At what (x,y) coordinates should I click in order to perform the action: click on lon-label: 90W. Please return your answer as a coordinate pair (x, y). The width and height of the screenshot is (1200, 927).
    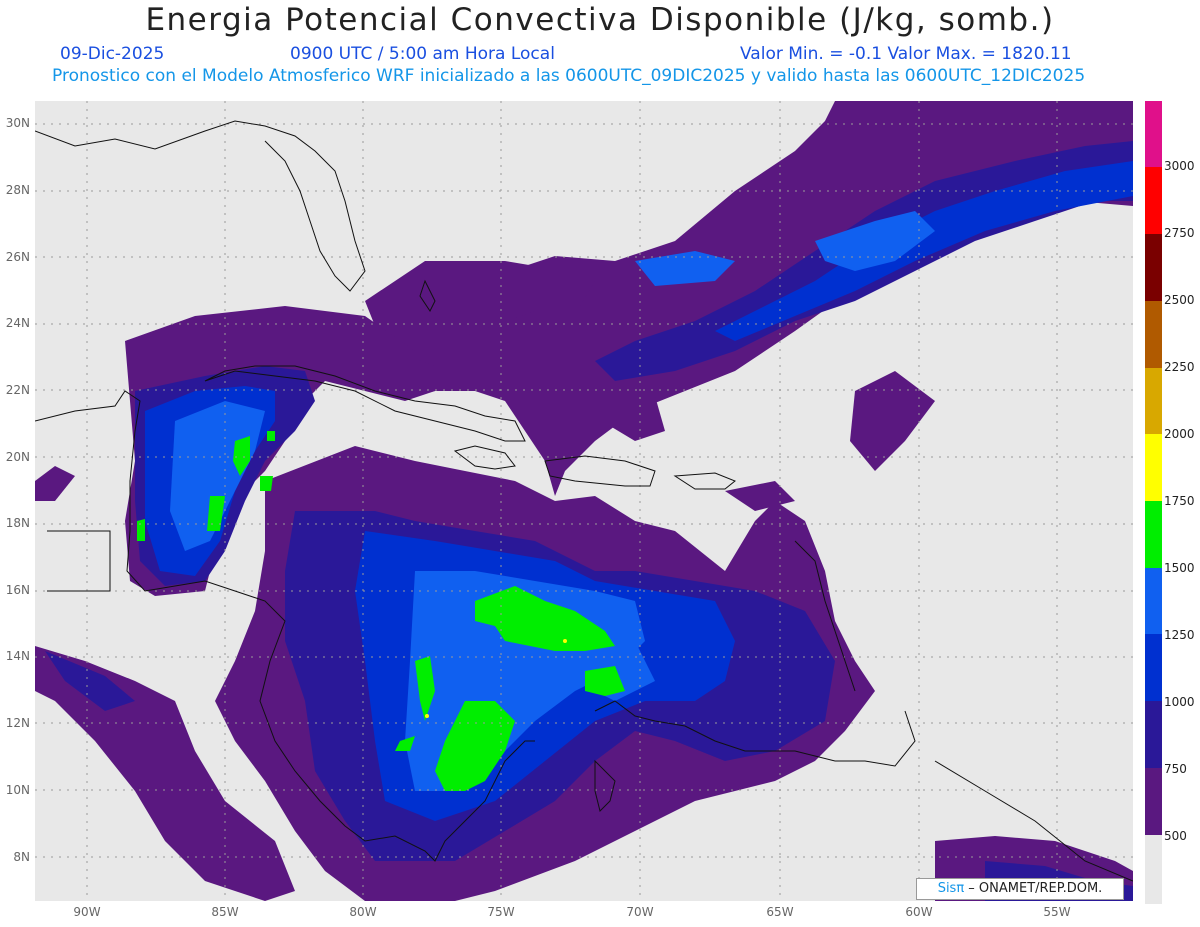
    Looking at the image, I should click on (87, 912).